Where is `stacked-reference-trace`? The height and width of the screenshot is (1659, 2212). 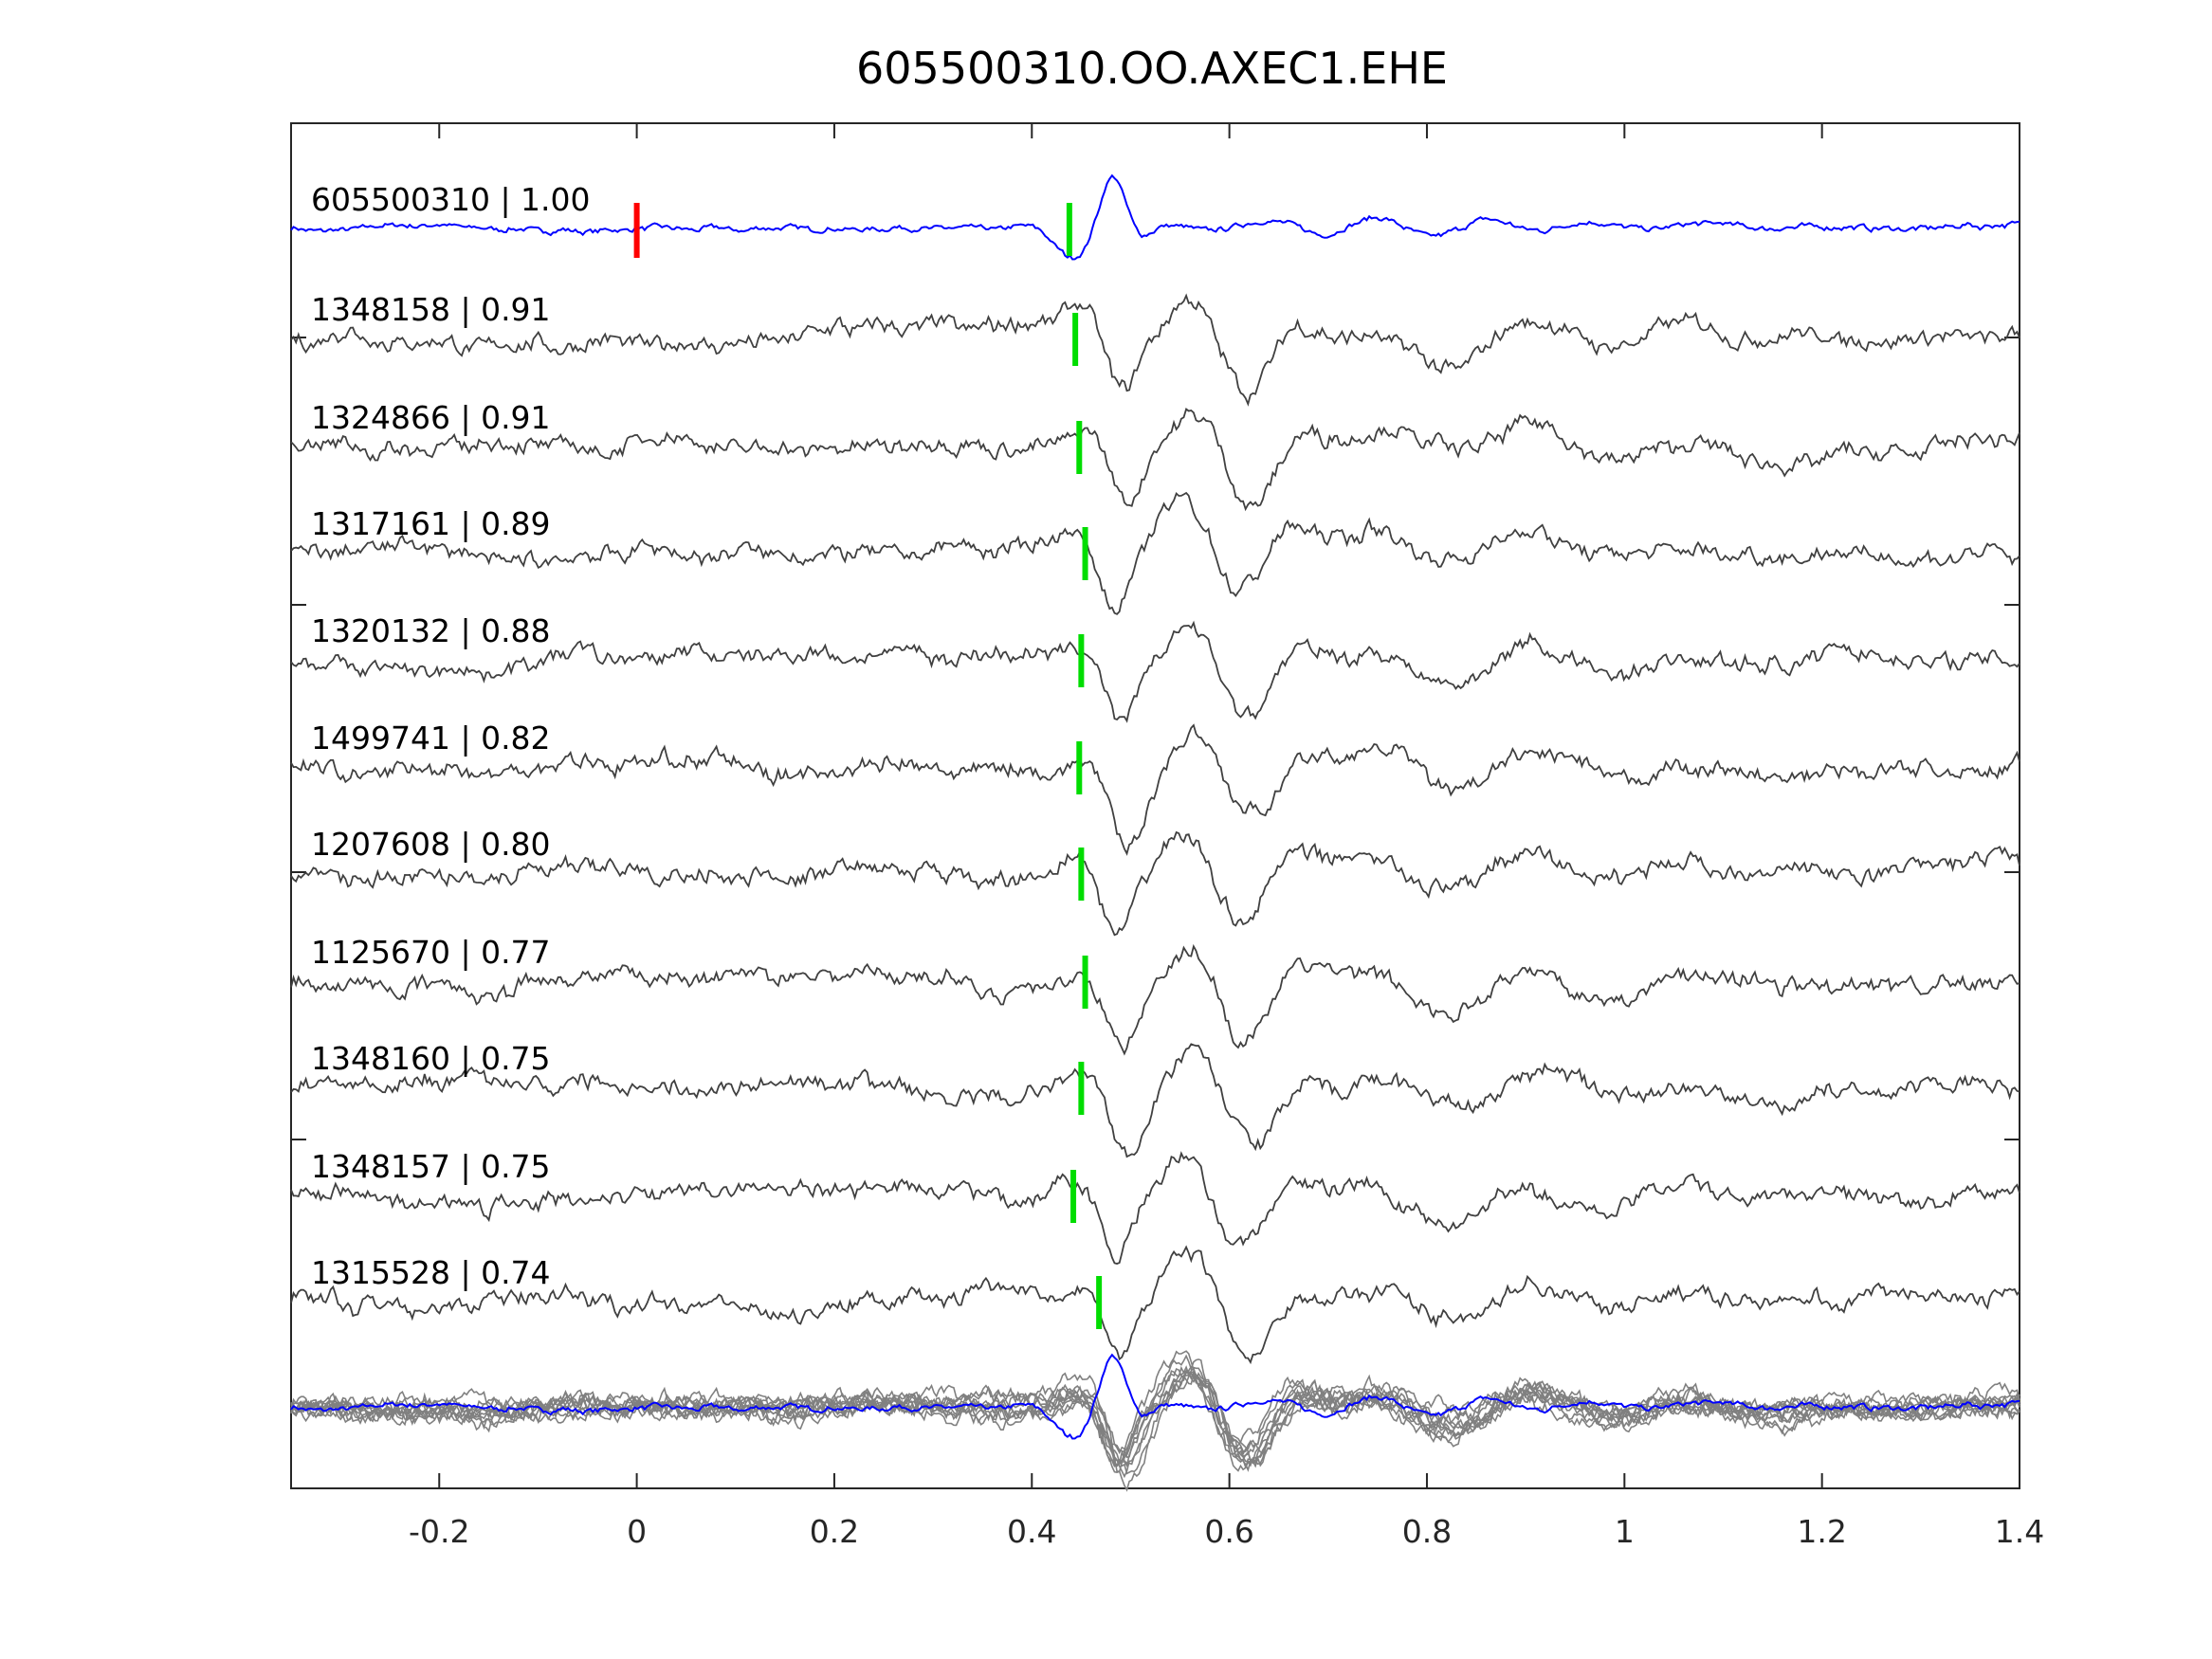
stacked-reference-trace is located at coordinates (1155, 1396).